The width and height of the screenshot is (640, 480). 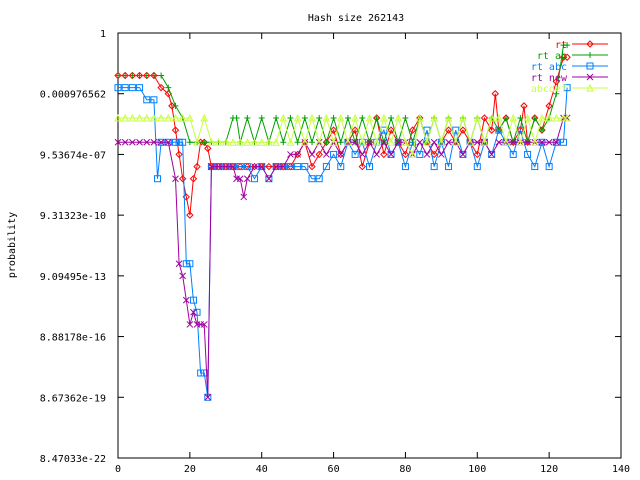 I want to click on legend-marker, so click(x=590, y=66).